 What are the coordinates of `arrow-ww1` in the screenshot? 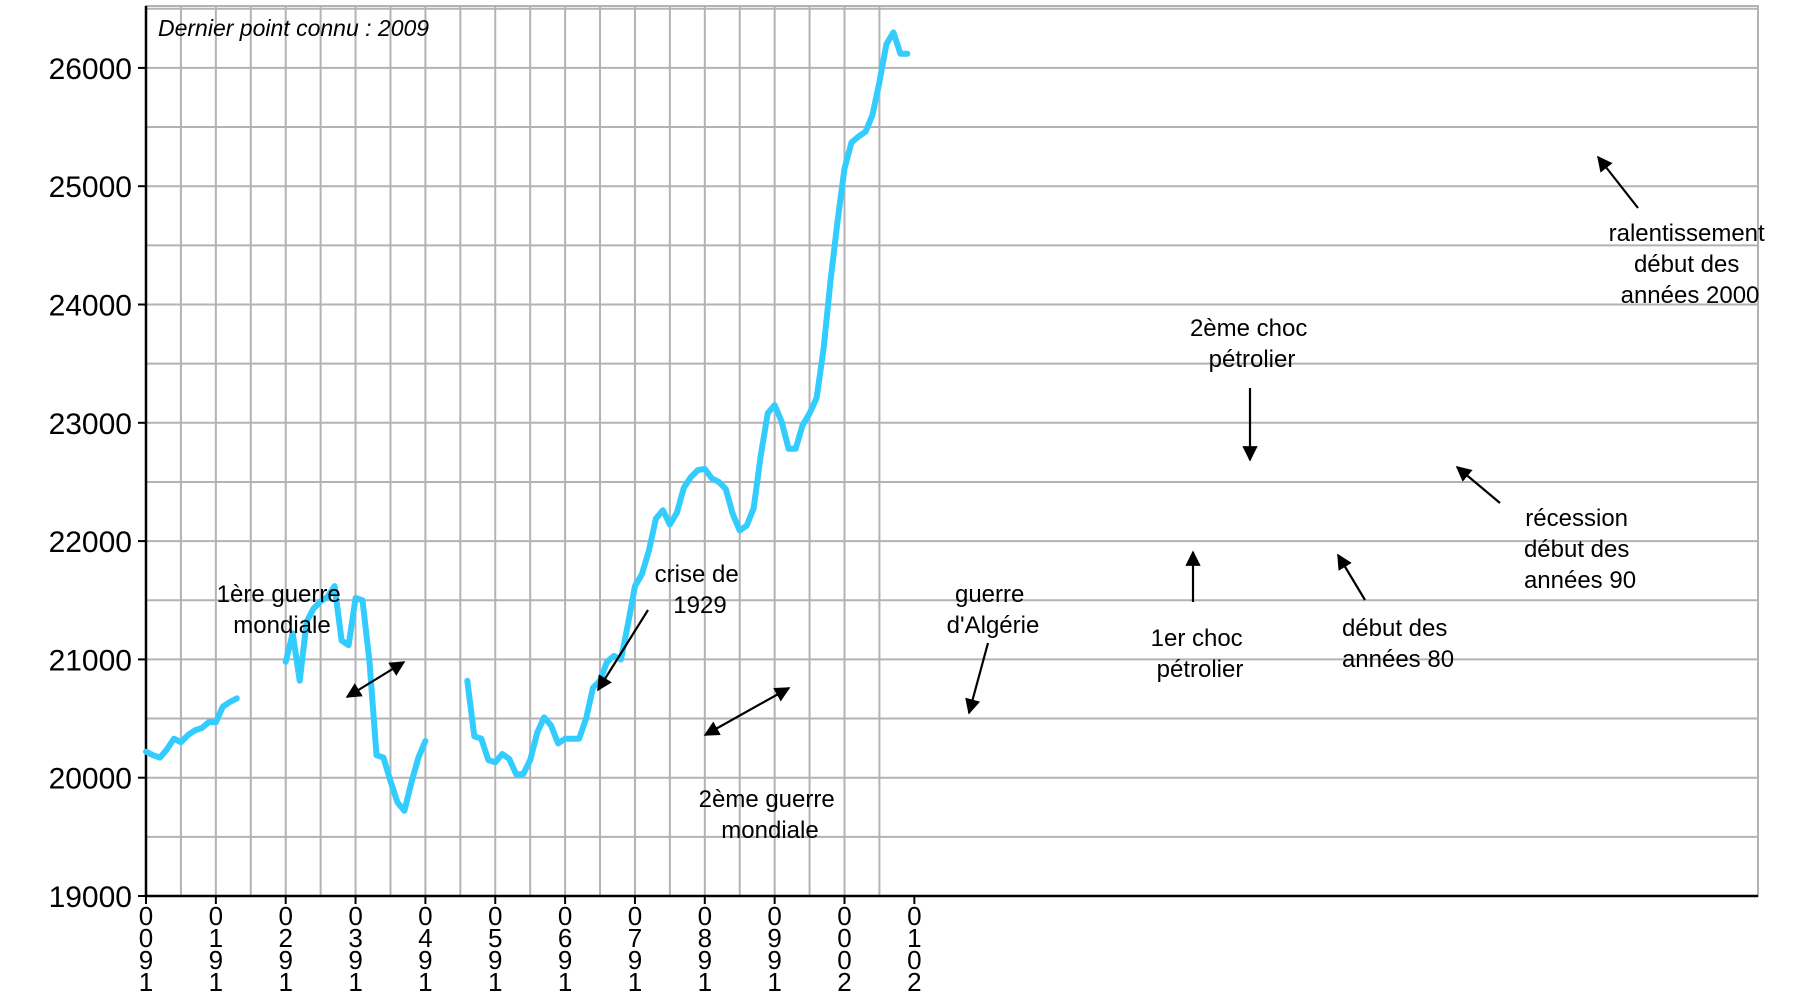 It's located at (375, 679).